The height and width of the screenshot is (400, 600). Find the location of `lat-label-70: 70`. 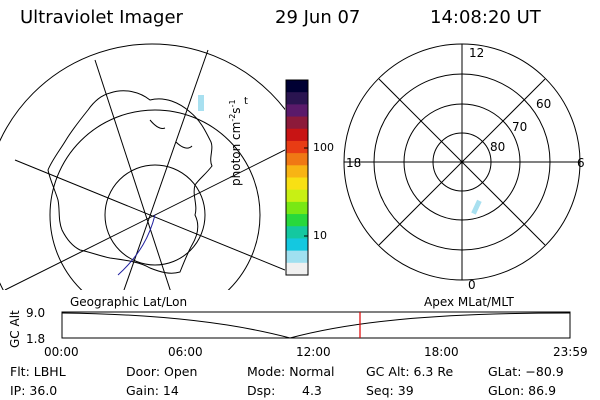

lat-label-70: 70 is located at coordinates (520, 127).